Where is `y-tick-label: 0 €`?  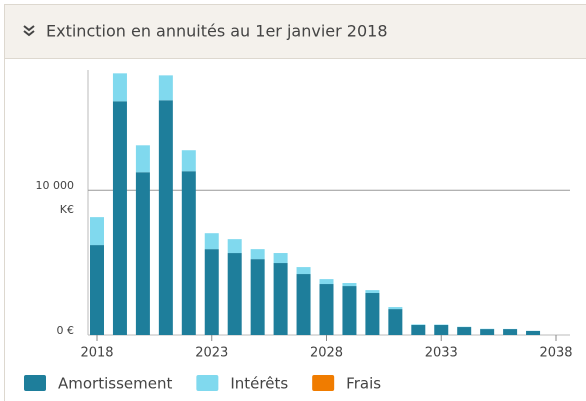
y-tick-label: 0 € is located at coordinates (66, 330).